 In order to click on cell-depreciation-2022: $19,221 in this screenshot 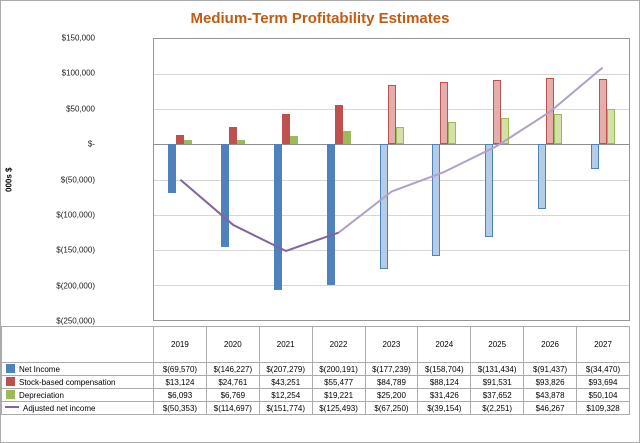, I will do `click(338, 395)`.